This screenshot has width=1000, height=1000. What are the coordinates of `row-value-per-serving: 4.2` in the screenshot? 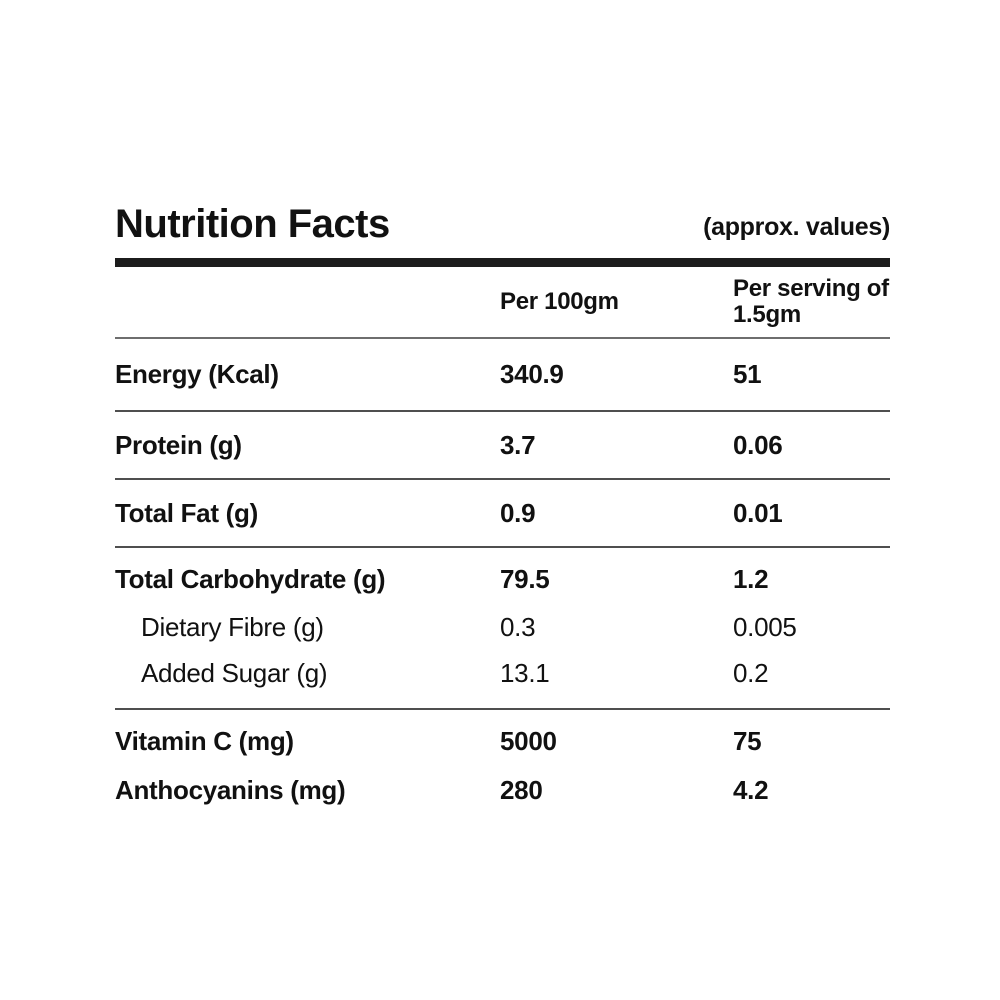 It's located at (751, 789).